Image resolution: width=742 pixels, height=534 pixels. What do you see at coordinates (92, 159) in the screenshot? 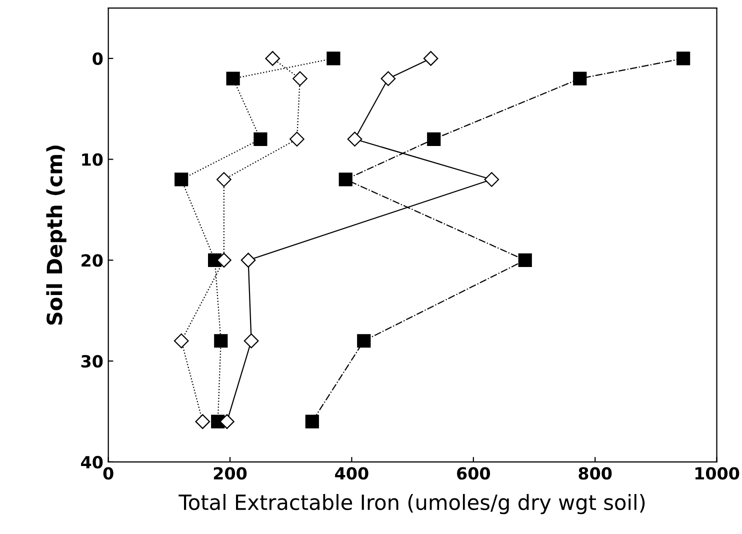
I see `y-tick-label: 10` at bounding box center [92, 159].